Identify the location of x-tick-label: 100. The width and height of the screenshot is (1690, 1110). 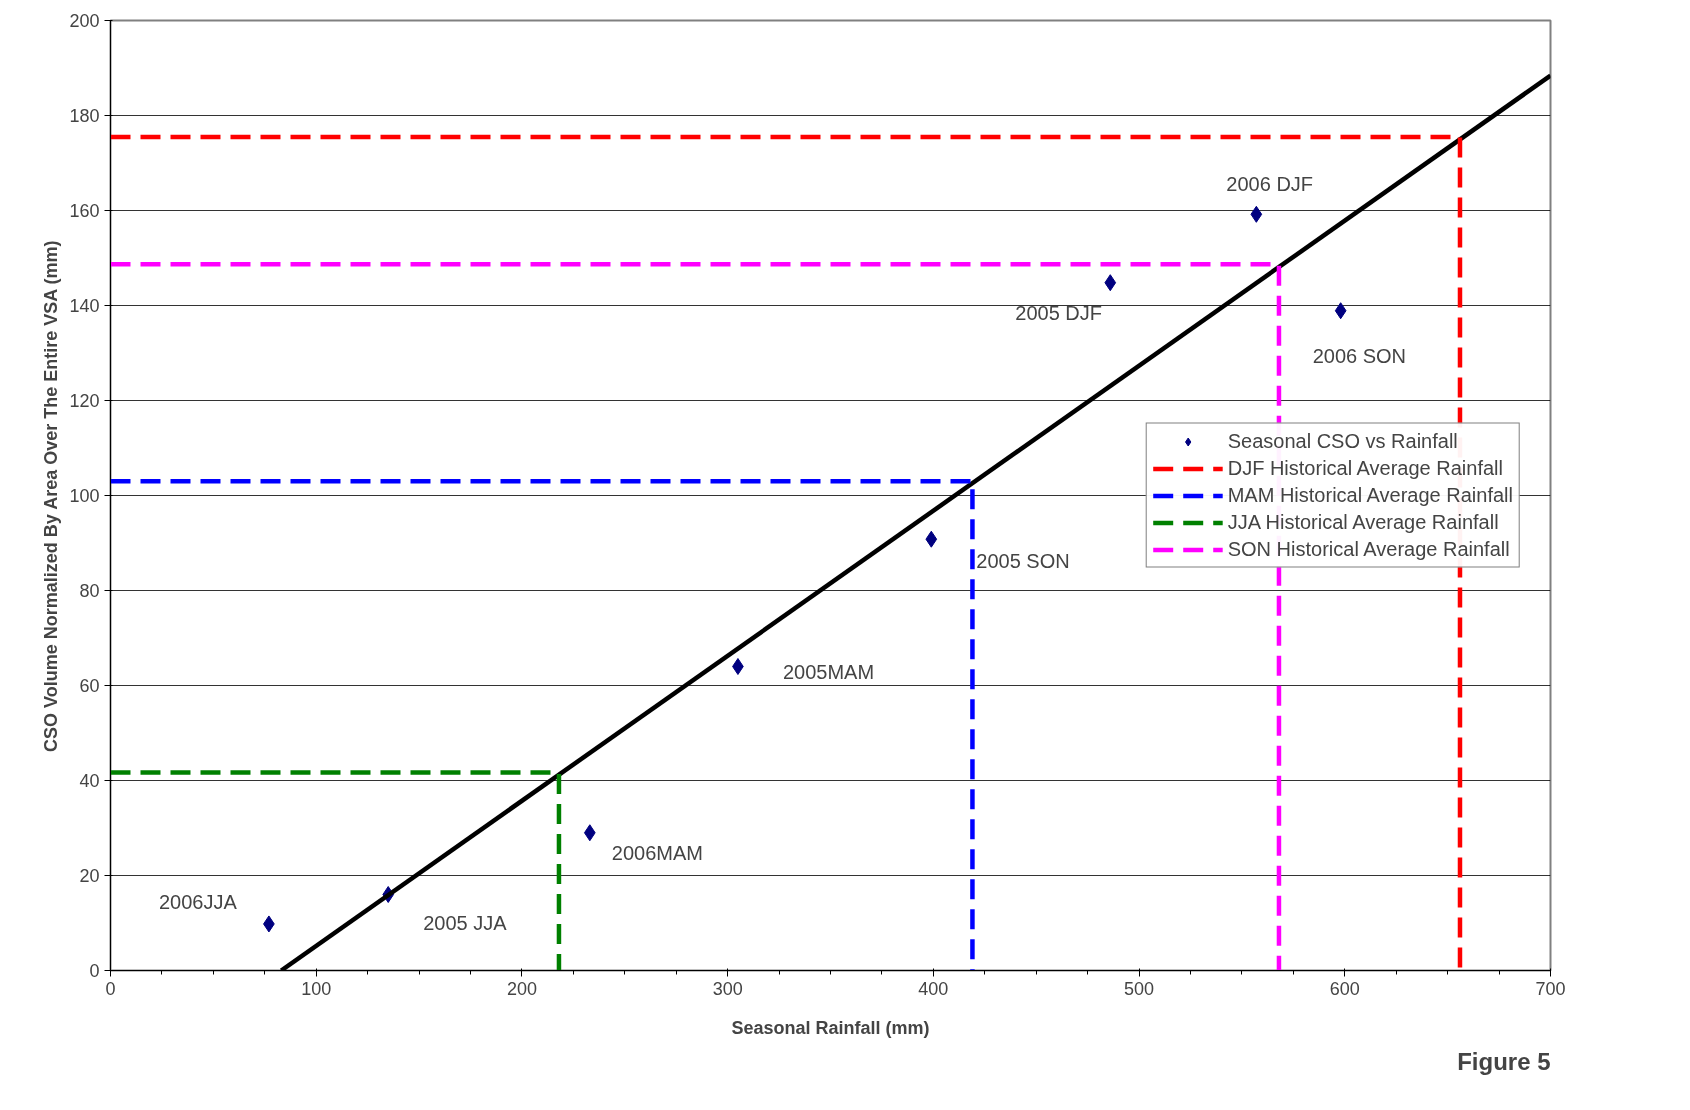
(316, 988).